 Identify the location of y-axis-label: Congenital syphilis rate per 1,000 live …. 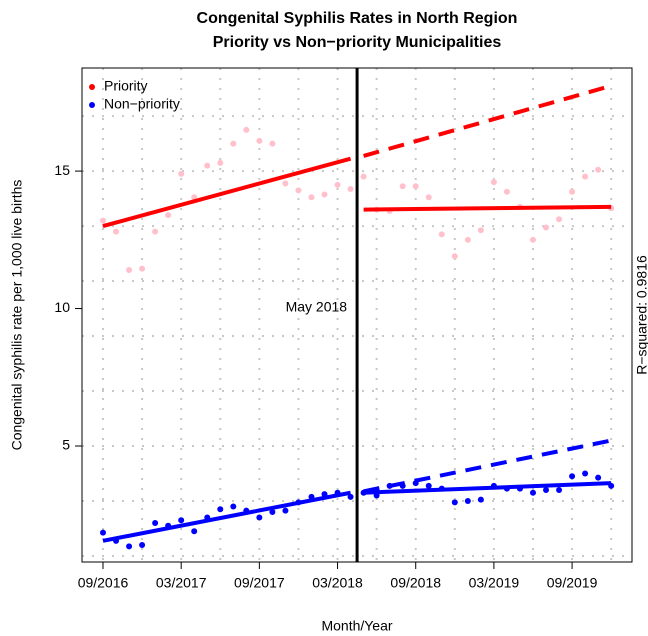
(17, 315).